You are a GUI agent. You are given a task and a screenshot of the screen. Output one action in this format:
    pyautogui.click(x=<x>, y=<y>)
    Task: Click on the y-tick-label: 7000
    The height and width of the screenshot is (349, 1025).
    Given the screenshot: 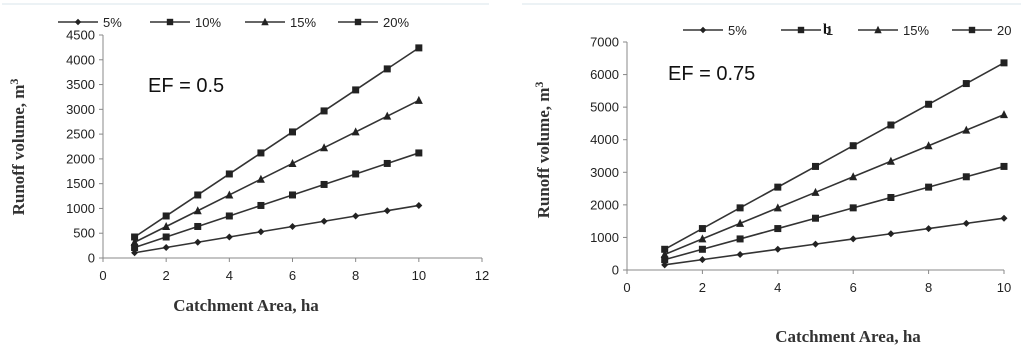 What is the action you would take?
    pyautogui.click(x=604, y=42)
    